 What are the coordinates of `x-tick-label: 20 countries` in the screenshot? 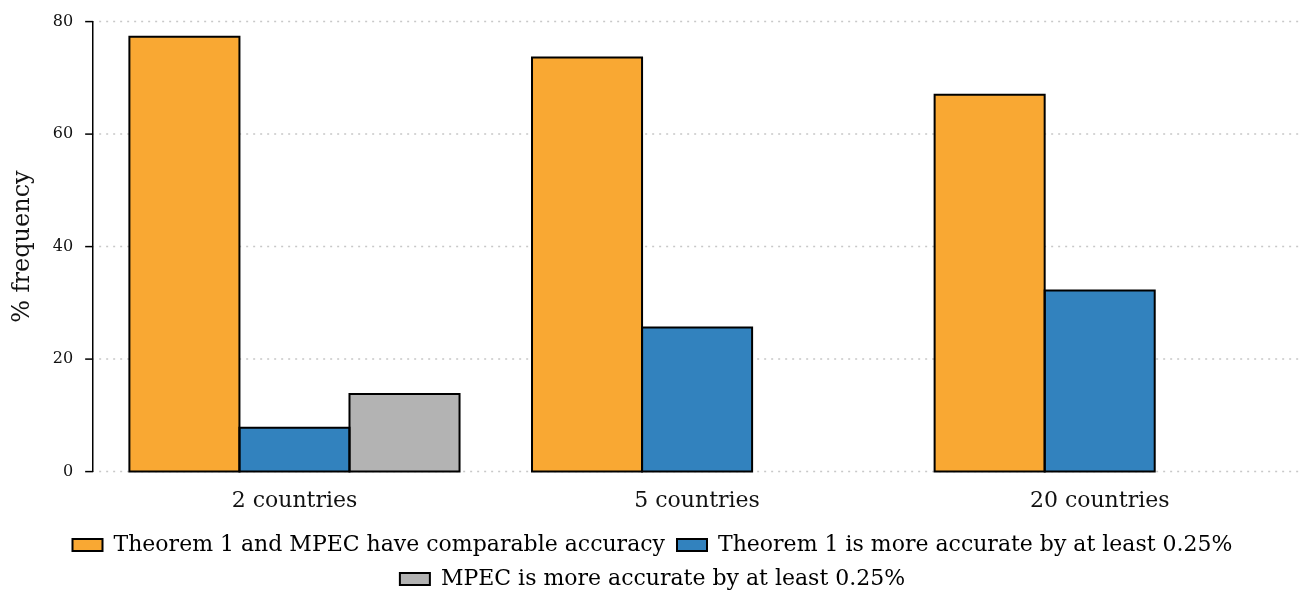 It's located at (1099, 499).